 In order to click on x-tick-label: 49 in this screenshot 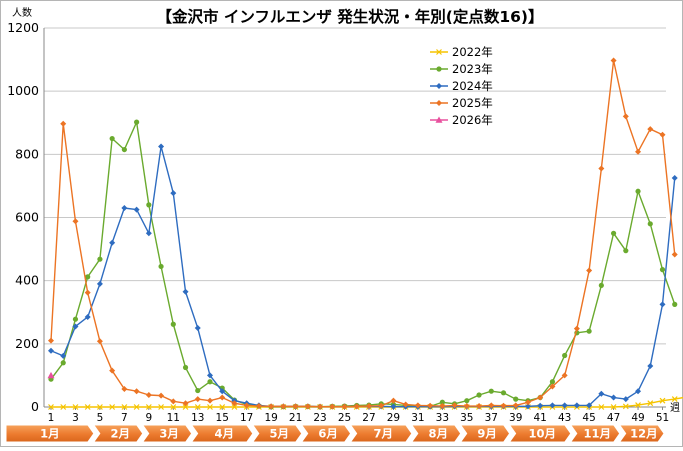, I will do `click(637, 418)`.